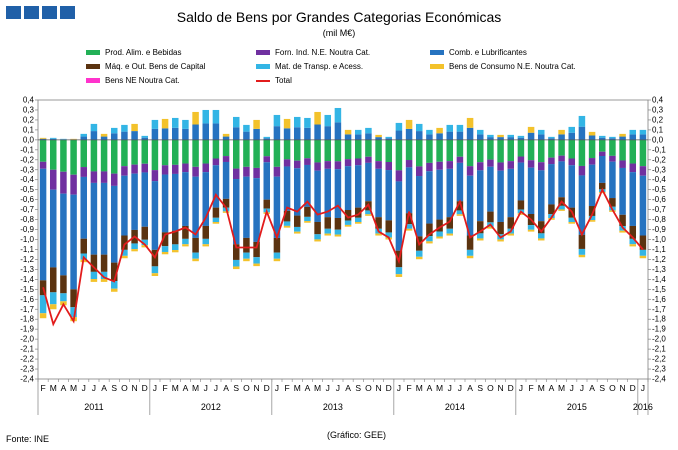  What do you see at coordinates (658, 109) in the screenshot?
I see `y-tick-label-right: 0,3` at bounding box center [658, 109].